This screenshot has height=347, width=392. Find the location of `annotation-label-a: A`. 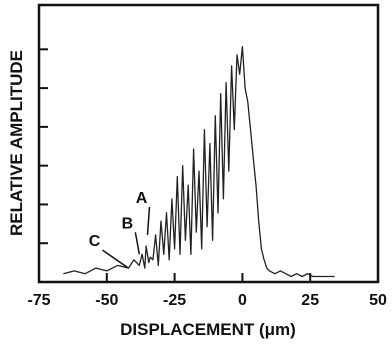

annotation-label-a: A is located at coordinates (142, 198).